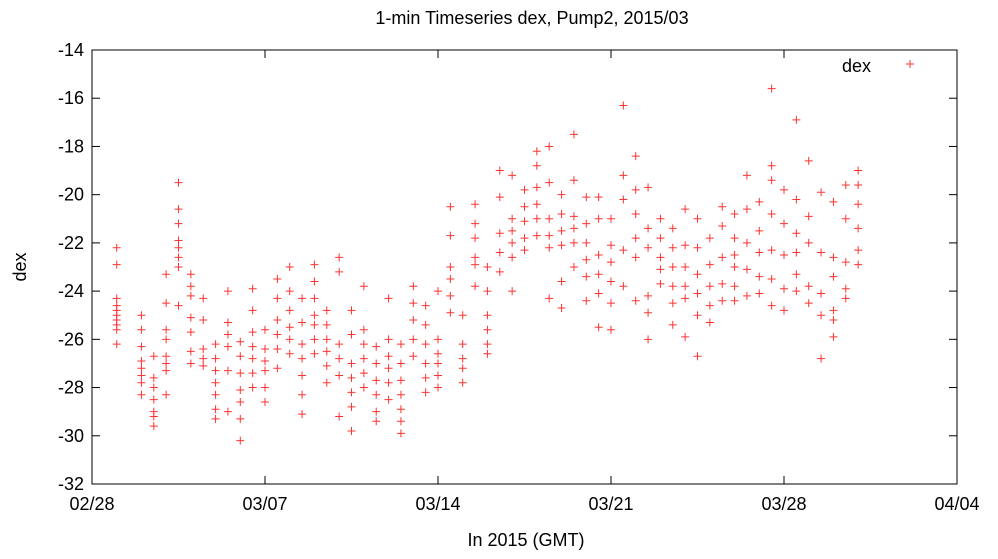 The image size is (998, 559). Describe the element at coordinates (71, 436) in the screenshot. I see `y-tick-label: -30` at that location.